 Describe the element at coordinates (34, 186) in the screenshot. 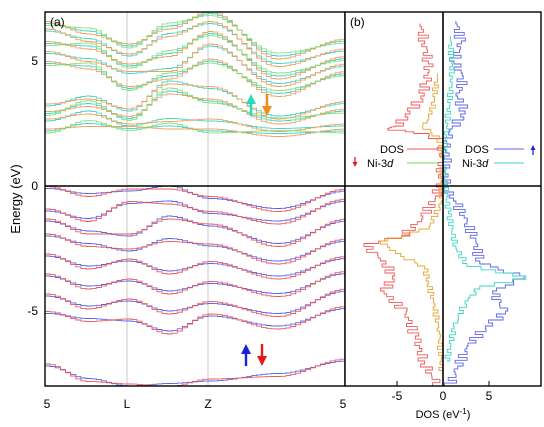

I see `y-tick-0: 0` at that location.